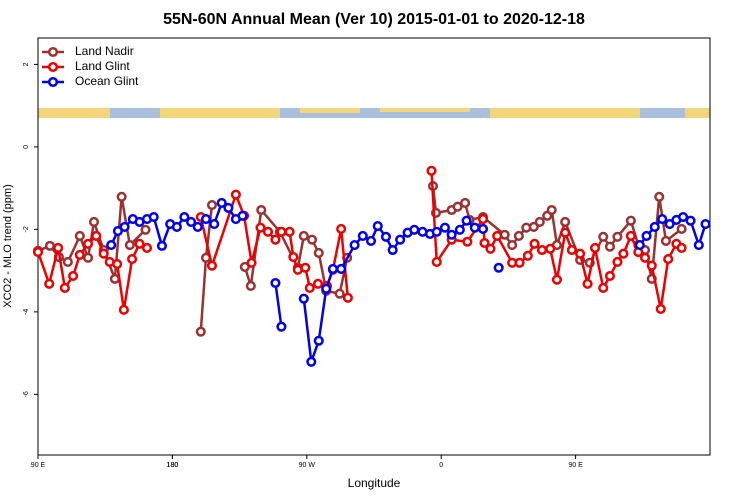 The height and width of the screenshot is (500, 750). Describe the element at coordinates (374, 483) in the screenshot. I see `x-axis-label: Longitude` at that location.